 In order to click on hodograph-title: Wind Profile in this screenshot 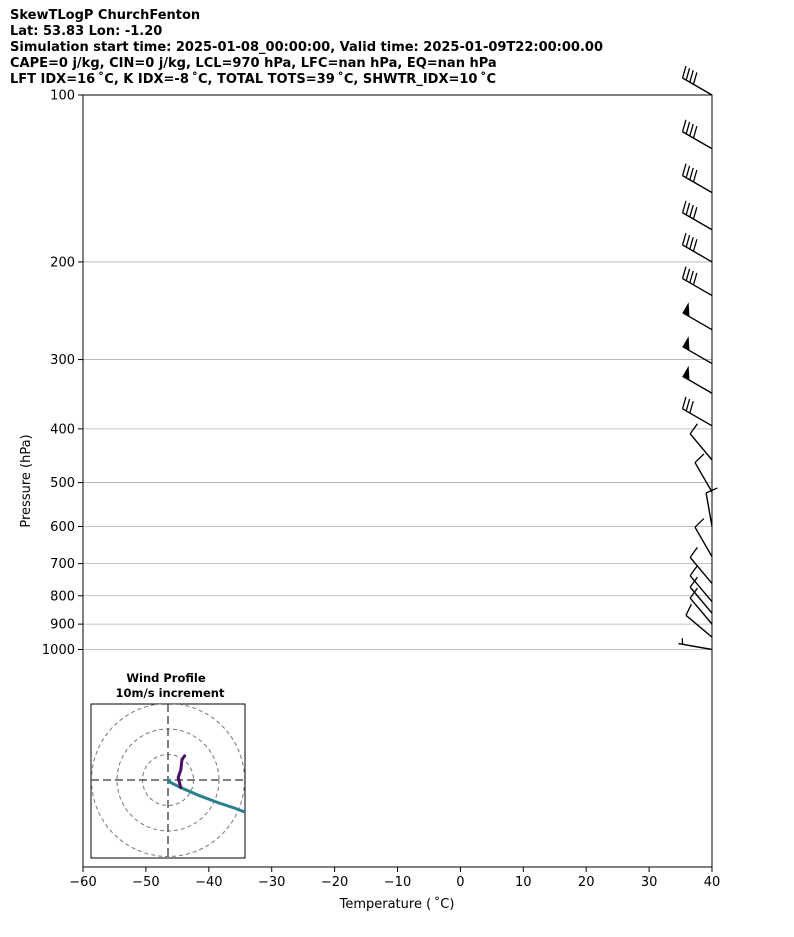, I will do `click(166, 678)`.